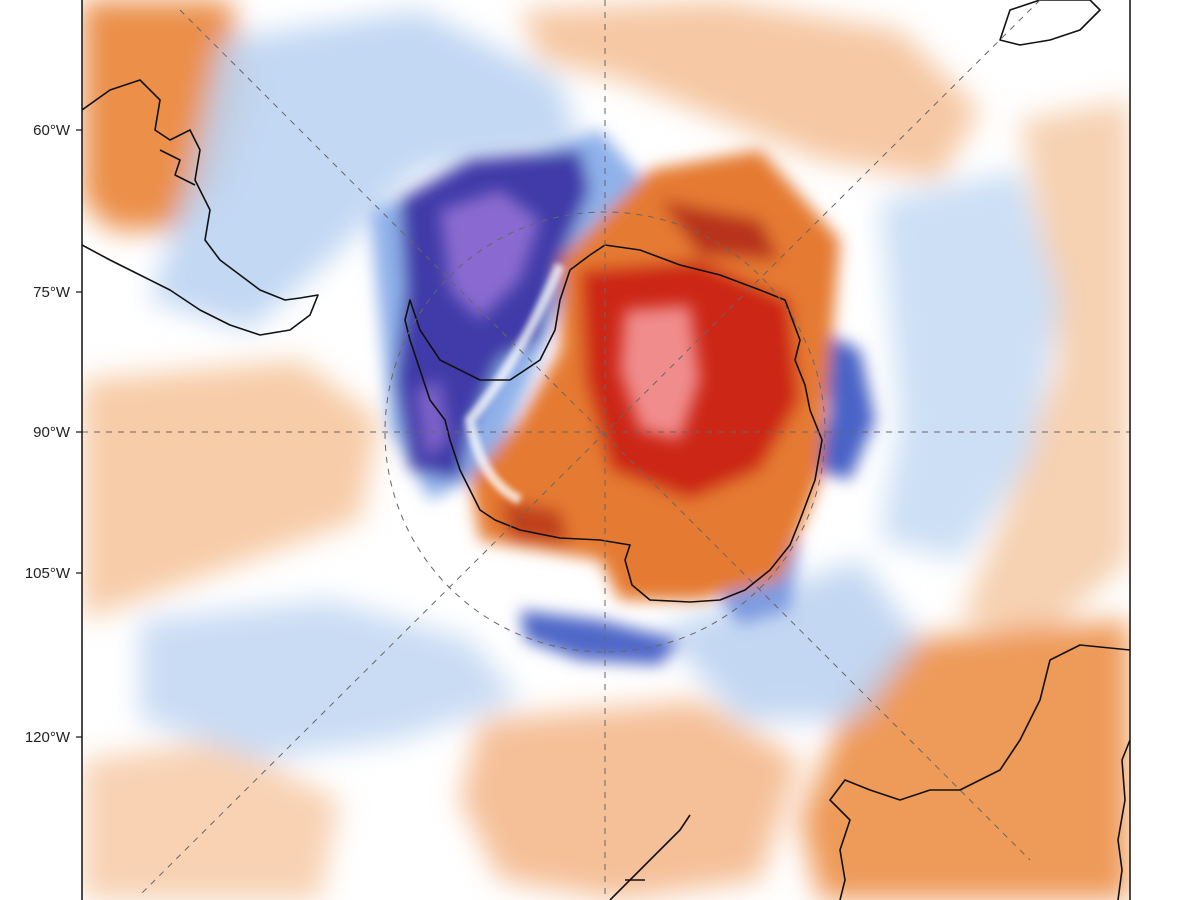 The width and height of the screenshot is (1200, 900). Describe the element at coordinates (979, 772) in the screenshot. I see `africa-coastline` at that location.